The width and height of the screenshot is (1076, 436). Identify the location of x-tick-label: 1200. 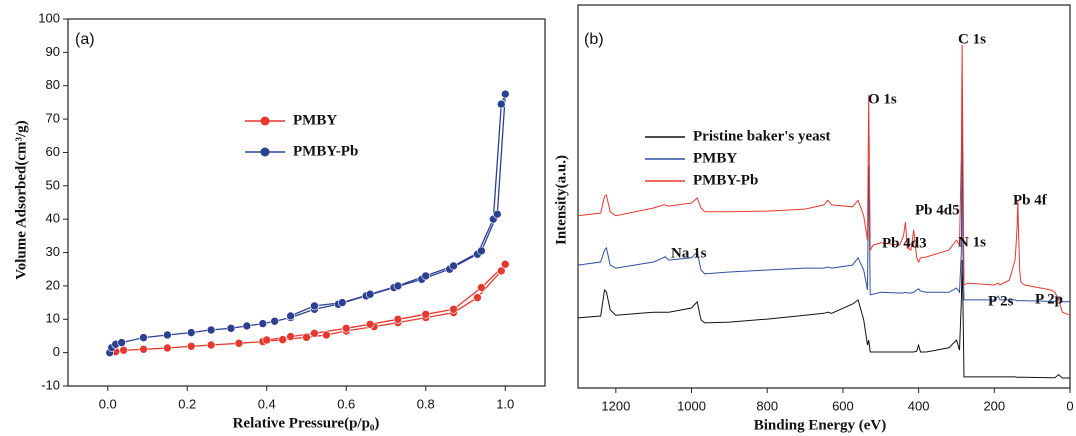
(615, 405).